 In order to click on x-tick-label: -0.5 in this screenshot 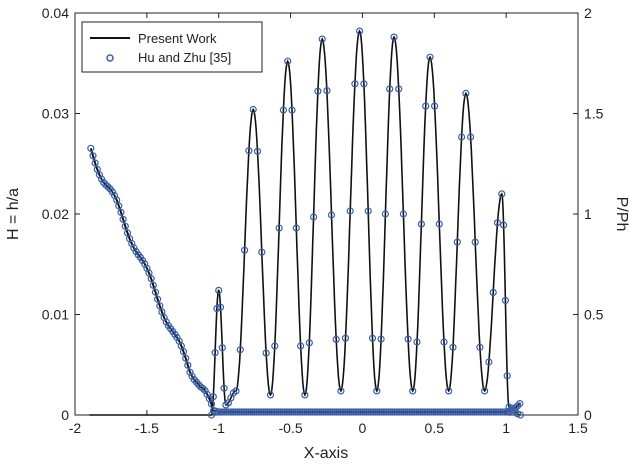, I will do `click(291, 428)`.